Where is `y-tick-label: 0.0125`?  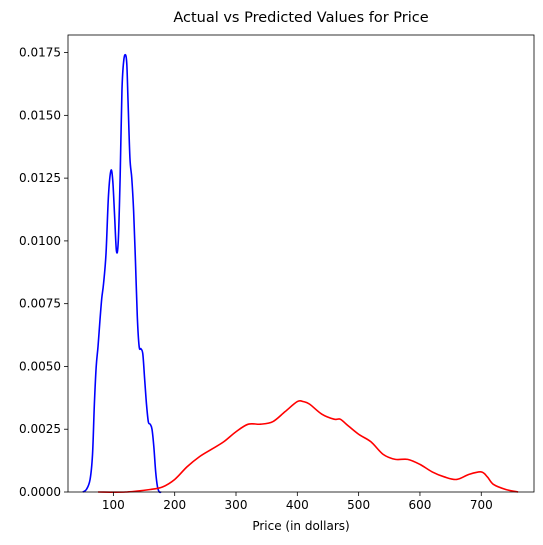 y-tick-label: 0.0125 is located at coordinates (40, 178).